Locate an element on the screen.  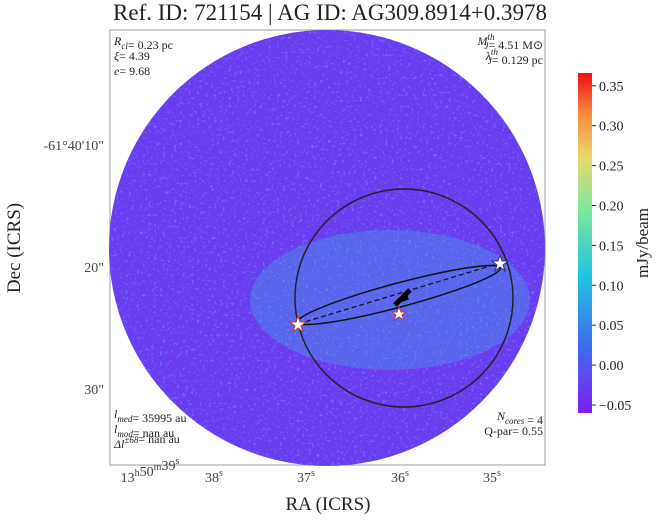
tick-main: 37 is located at coordinates (304, 478).